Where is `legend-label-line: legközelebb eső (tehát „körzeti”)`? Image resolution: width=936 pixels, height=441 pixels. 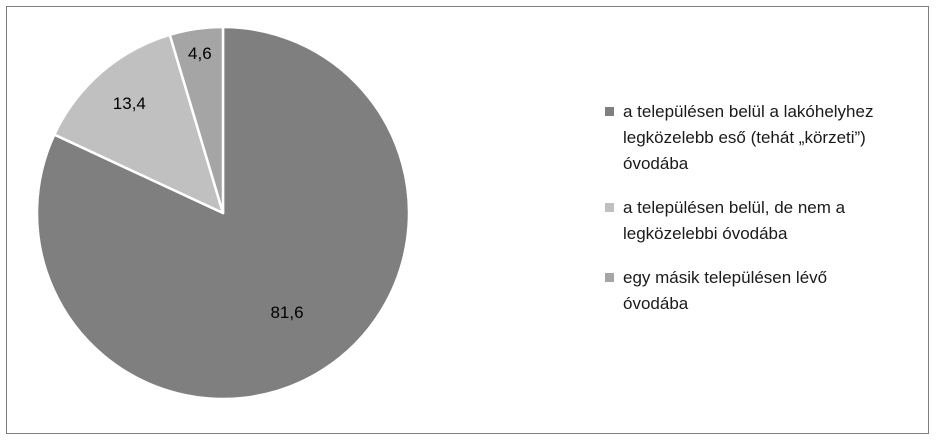 legend-label-line: legközelebb eső (tehát „körzeti”) is located at coordinates (744, 137).